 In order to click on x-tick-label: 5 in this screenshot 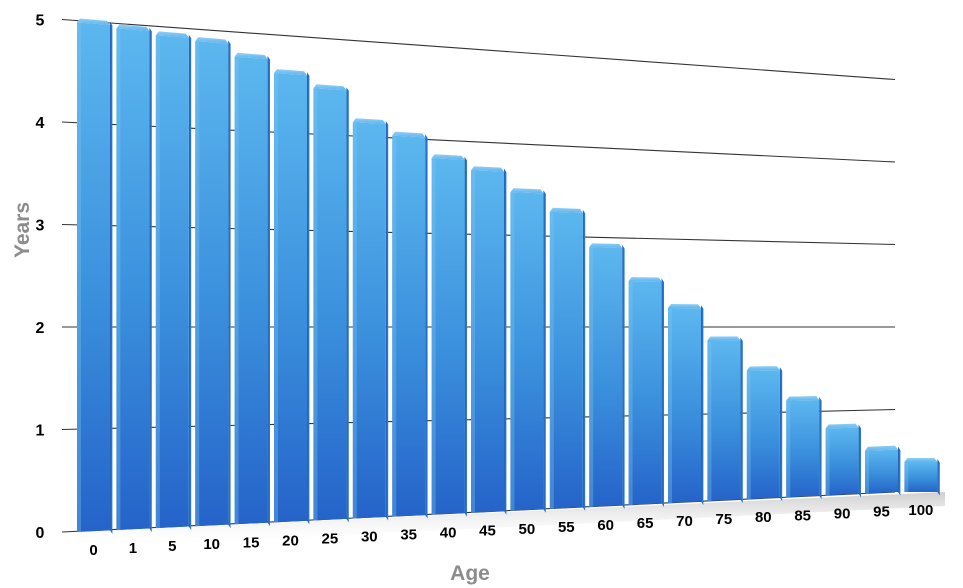, I will do `click(172, 546)`.